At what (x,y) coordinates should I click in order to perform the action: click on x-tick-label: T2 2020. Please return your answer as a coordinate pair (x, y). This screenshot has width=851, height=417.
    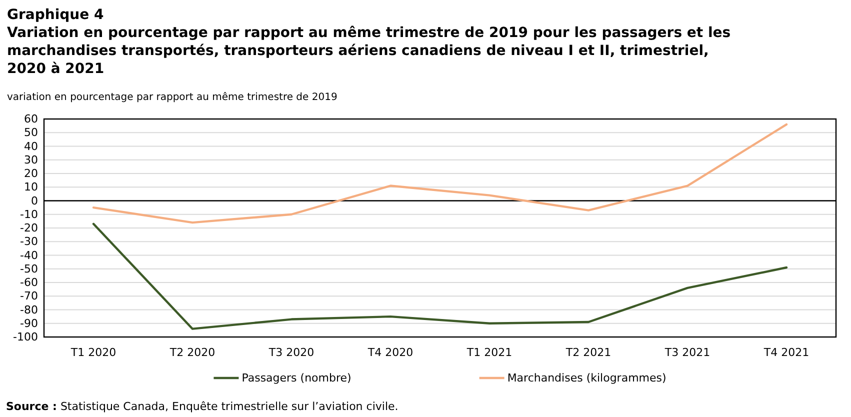
    Looking at the image, I should click on (192, 352).